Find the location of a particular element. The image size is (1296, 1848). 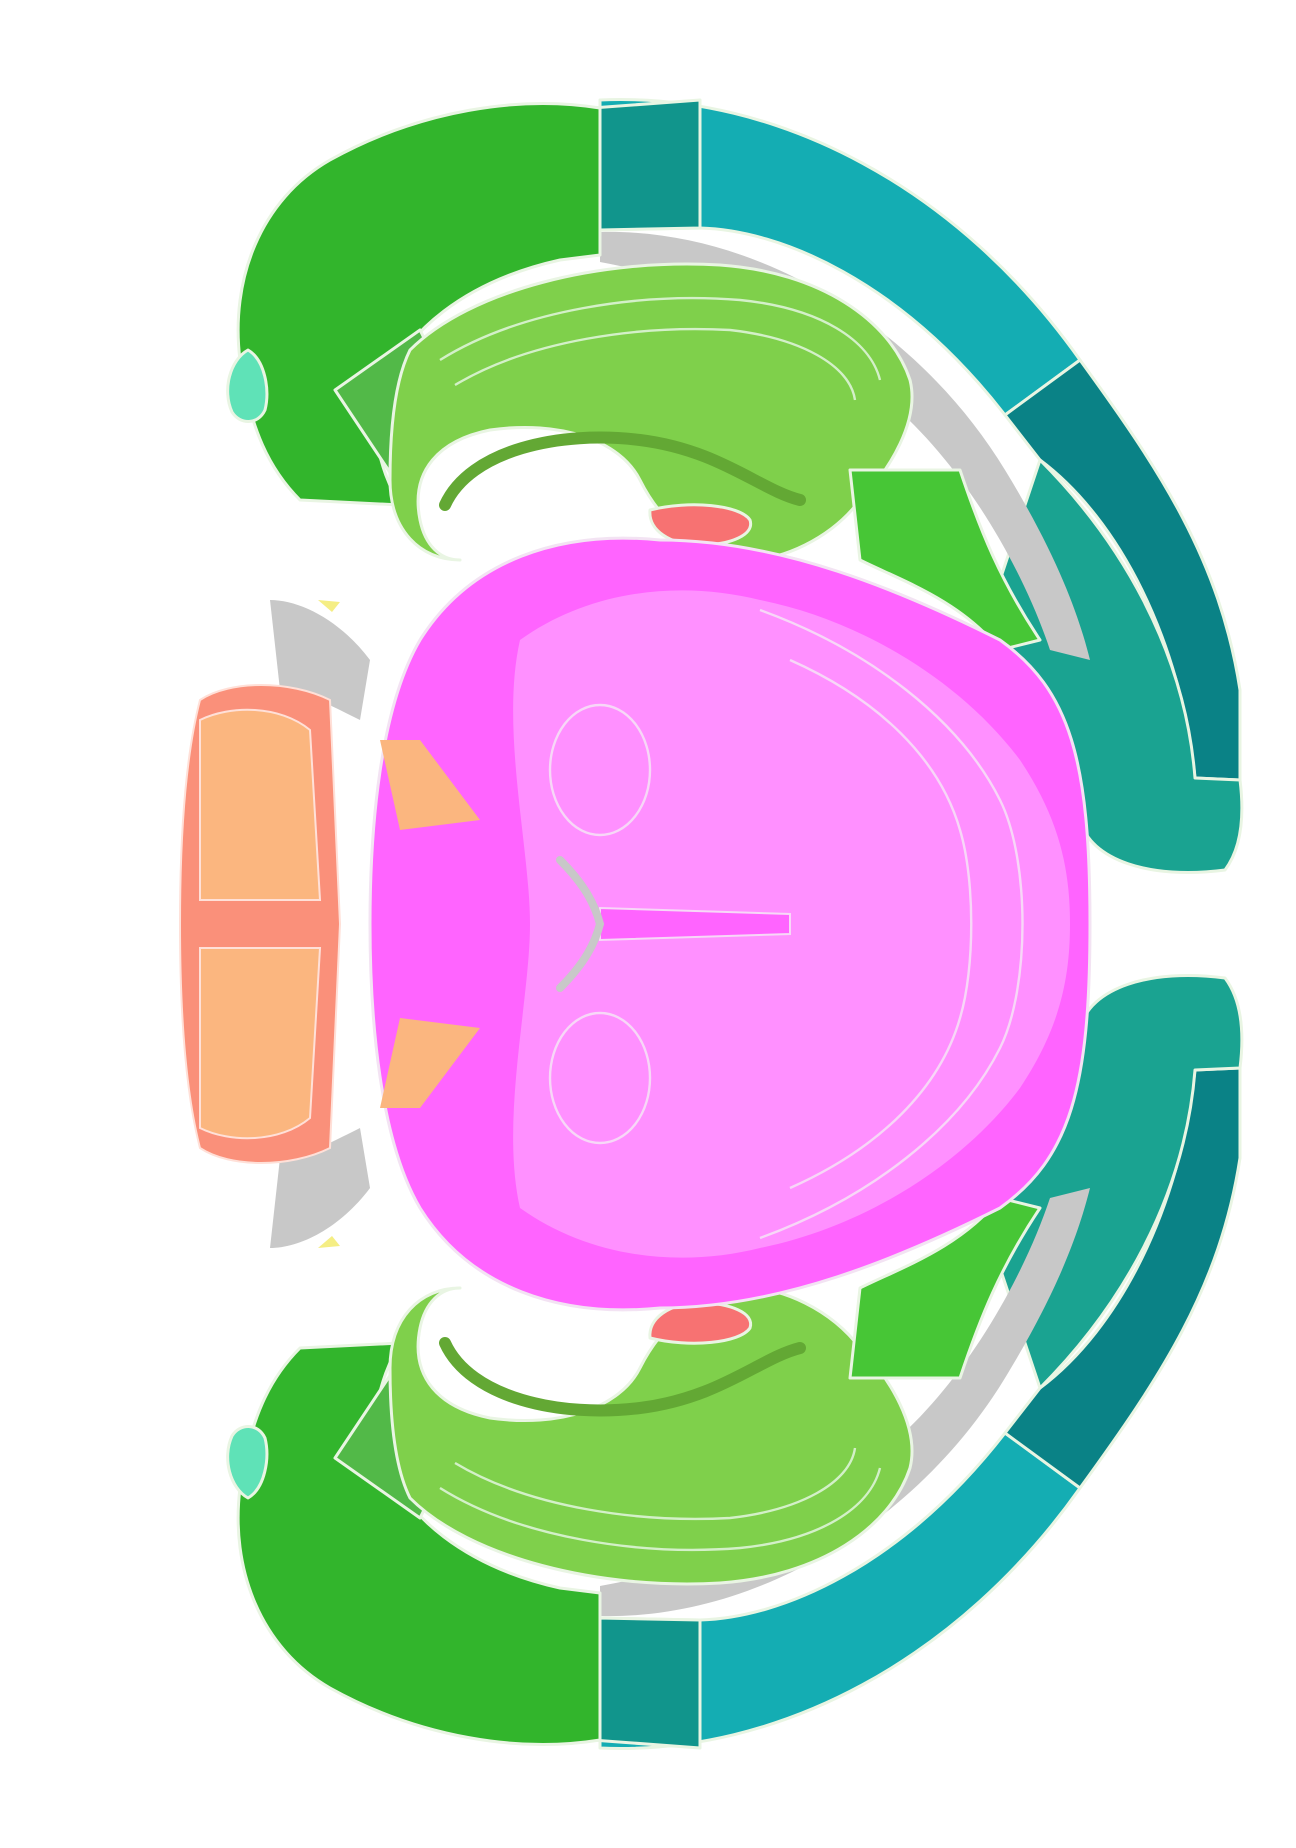

hippocampus-inner-band-mirror is located at coordinates (622, 1377).